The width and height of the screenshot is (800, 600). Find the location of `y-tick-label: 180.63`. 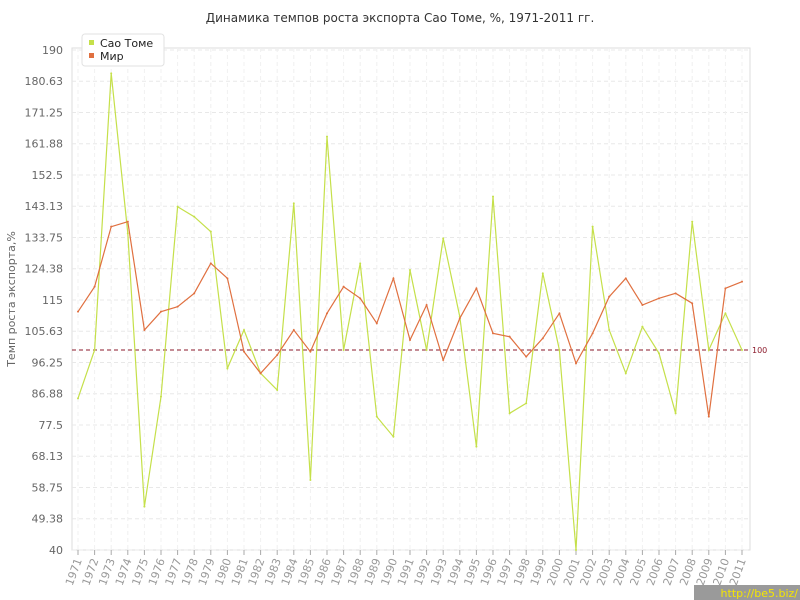

y-tick-label: 180.63 is located at coordinates (44, 81).